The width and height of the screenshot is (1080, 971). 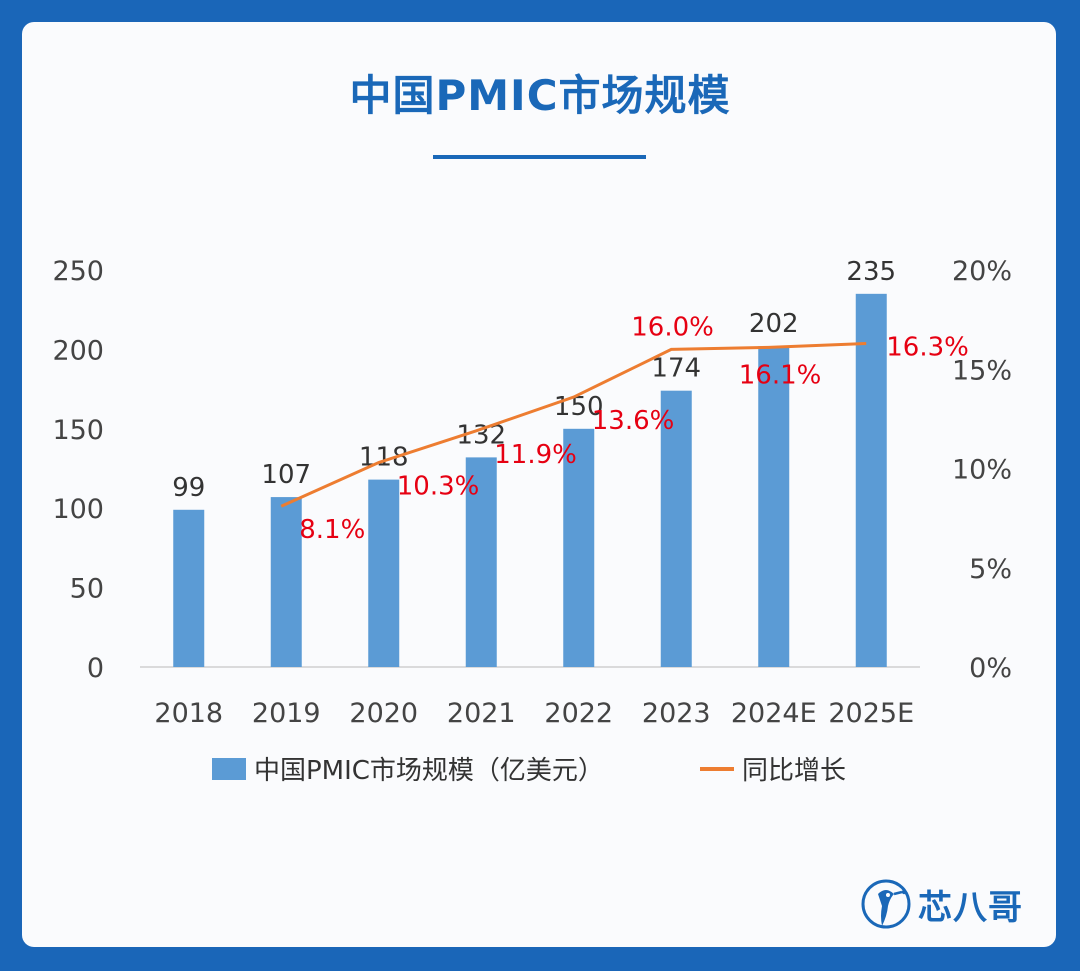 What do you see at coordinates (780, 375) in the screenshot?
I see `growth-label: 16.1%` at bounding box center [780, 375].